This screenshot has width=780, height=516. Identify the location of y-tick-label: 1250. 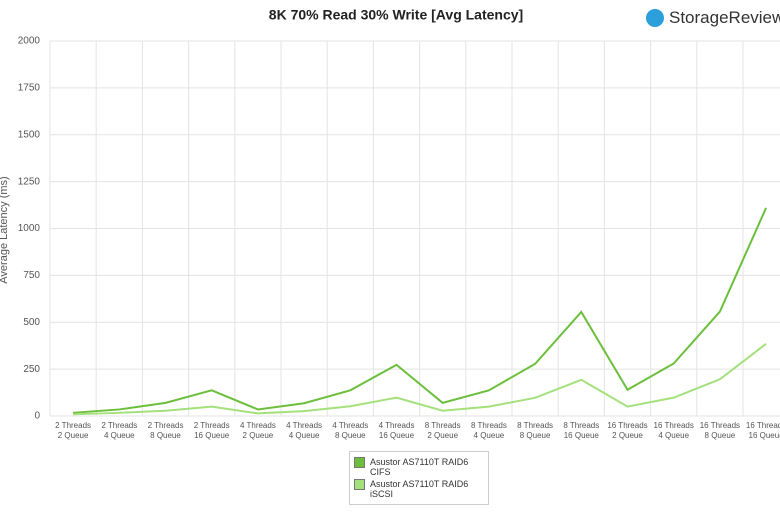
(29, 181).